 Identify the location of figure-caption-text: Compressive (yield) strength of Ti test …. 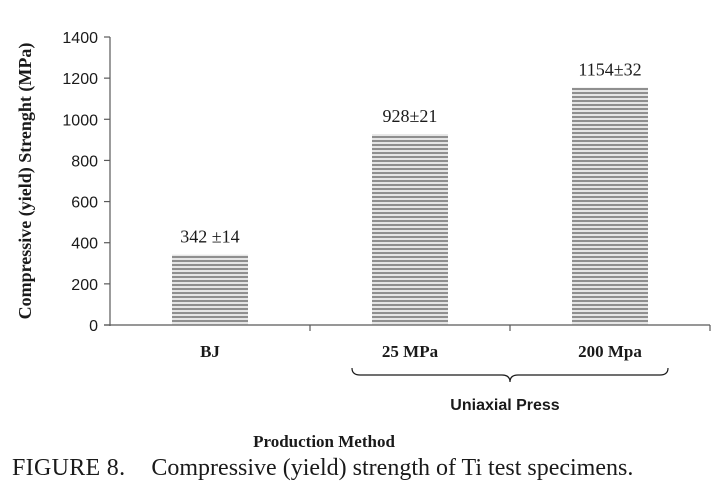
(392, 468).